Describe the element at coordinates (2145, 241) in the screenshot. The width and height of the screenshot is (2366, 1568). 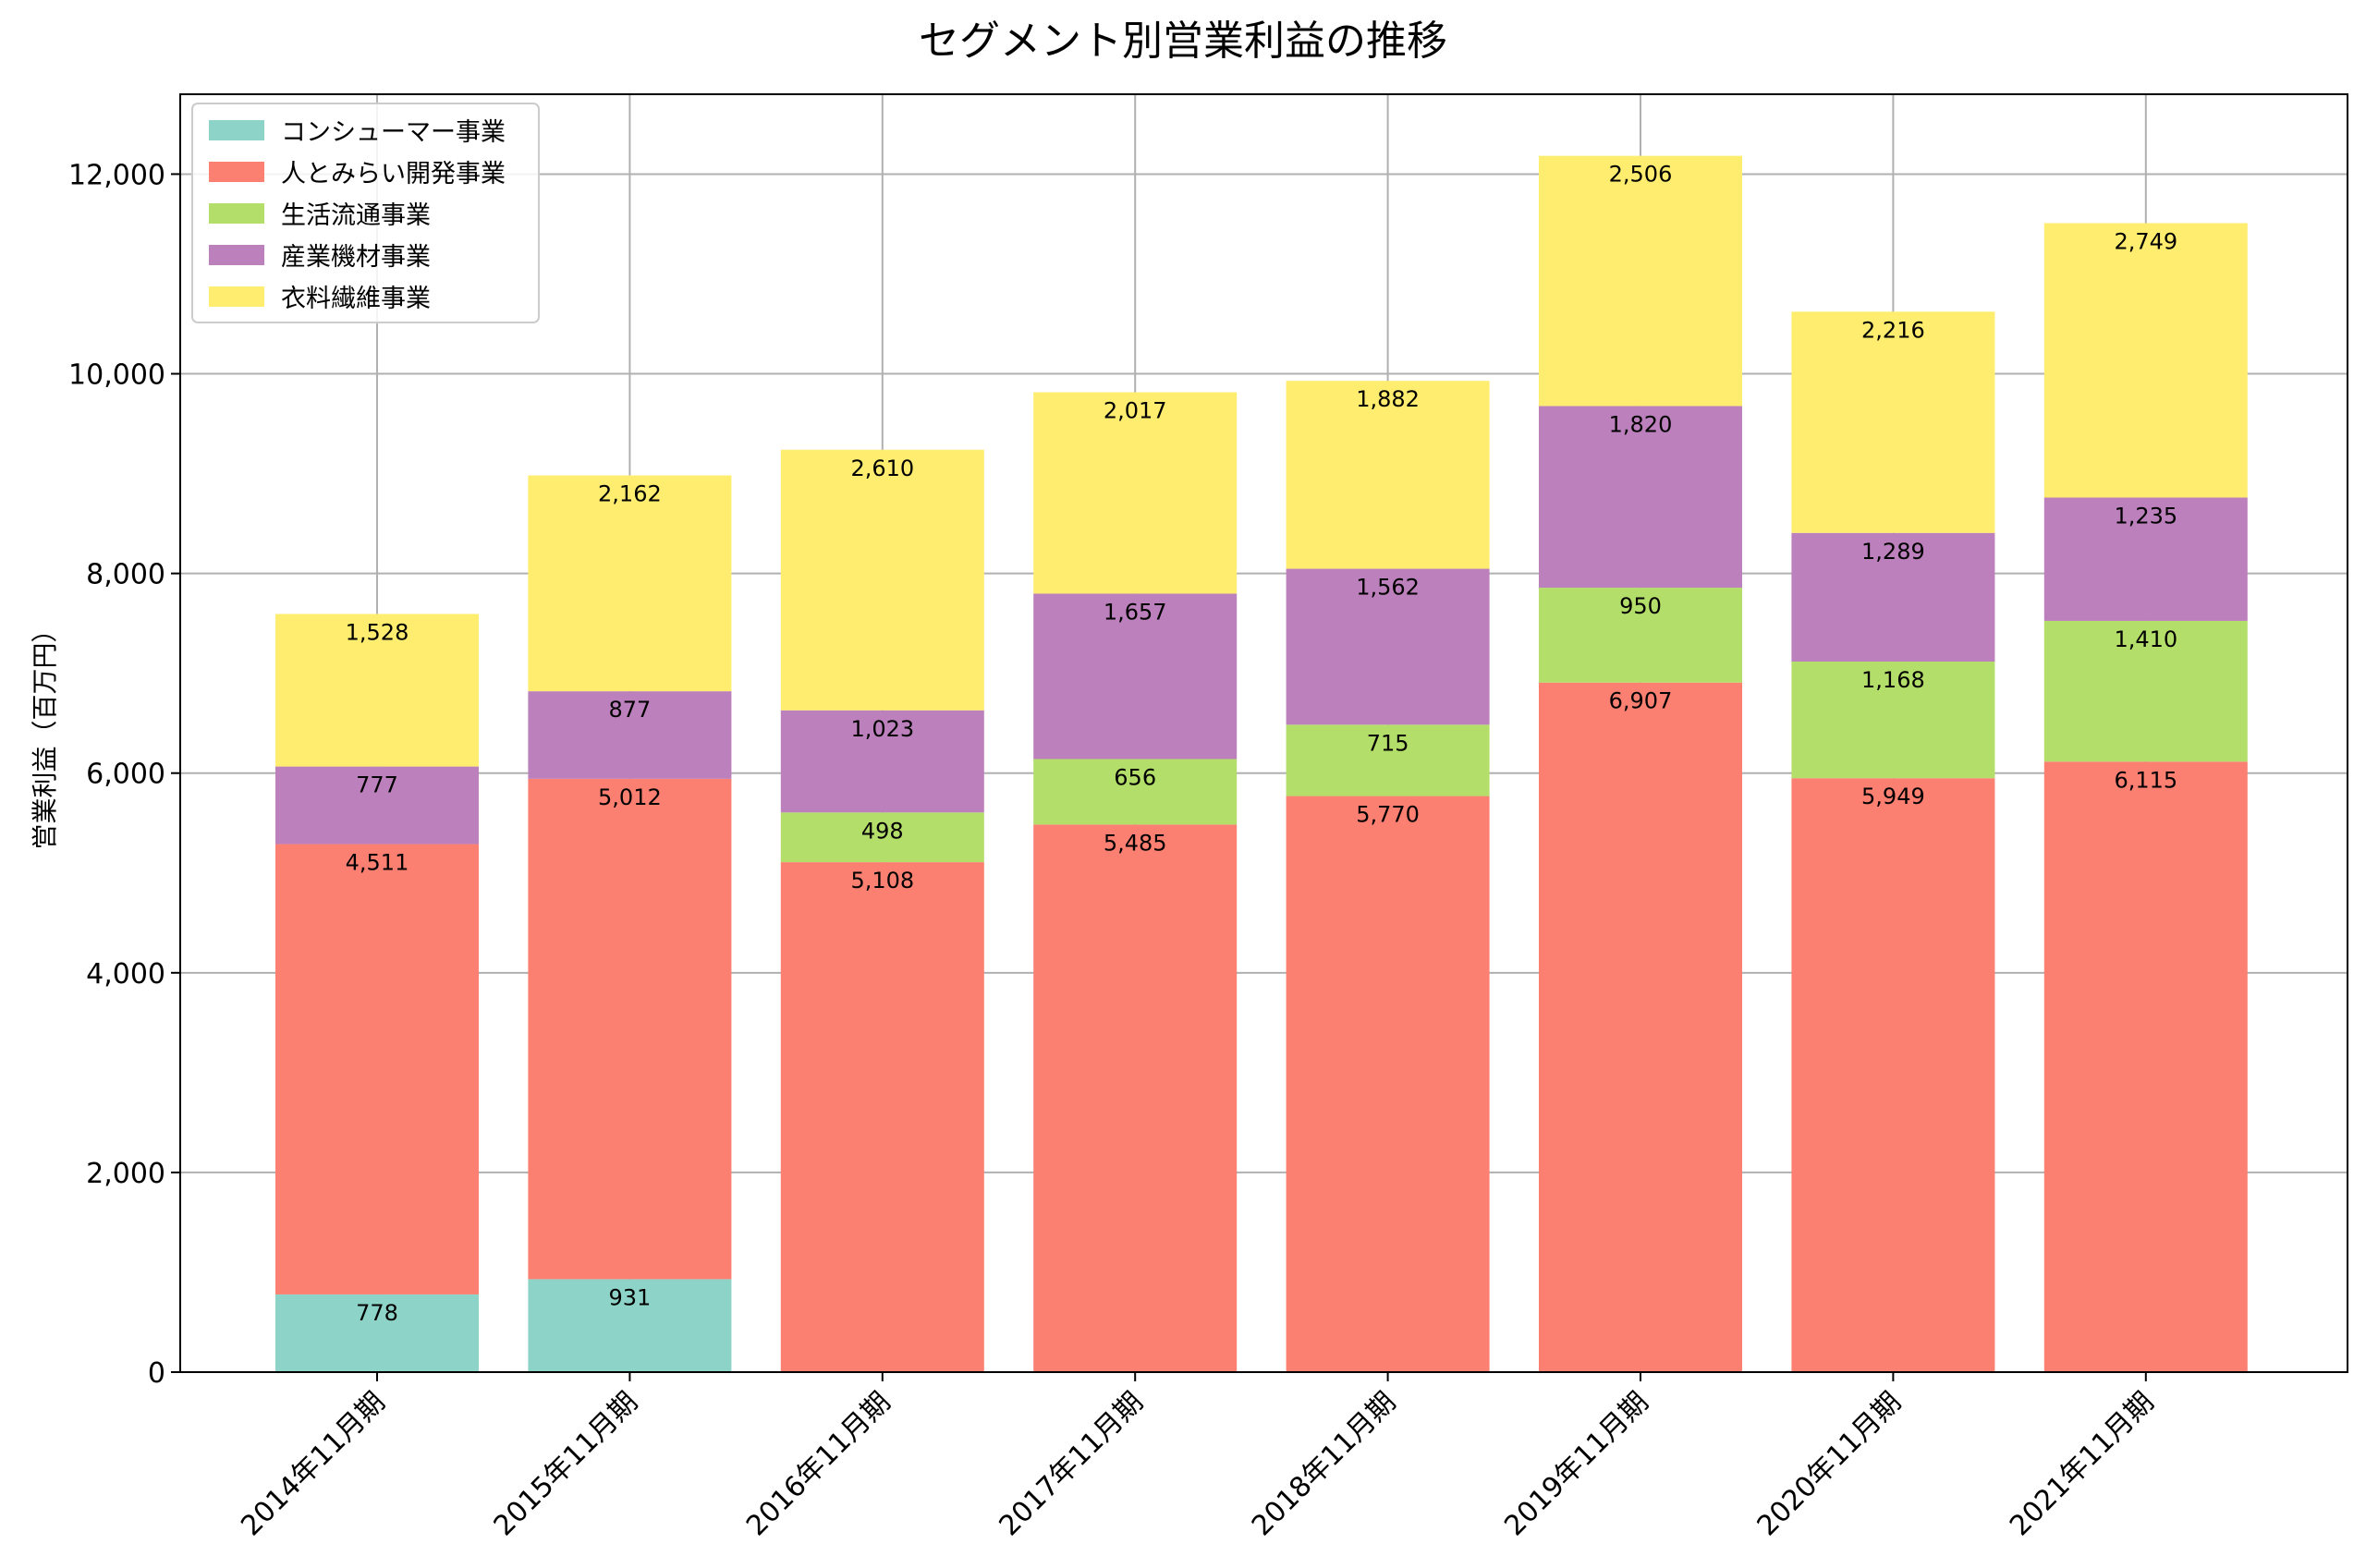
I see `bar-value-label: 2,749` at that location.